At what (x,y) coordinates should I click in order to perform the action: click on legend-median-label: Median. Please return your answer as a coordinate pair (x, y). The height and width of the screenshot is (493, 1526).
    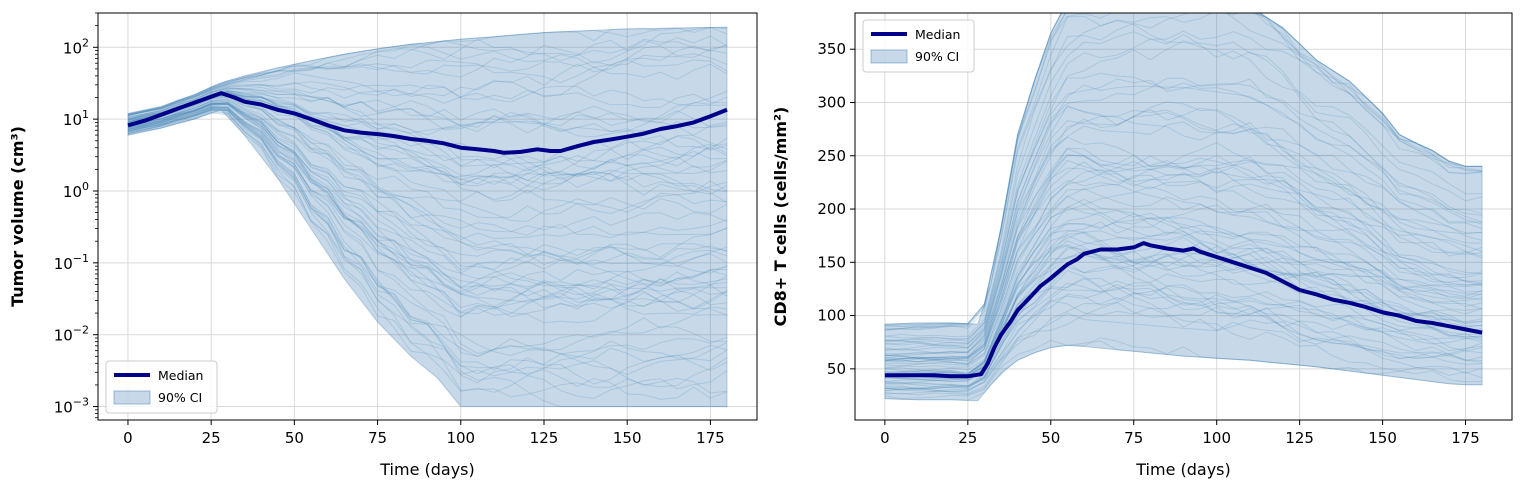
    Looking at the image, I should click on (180, 375).